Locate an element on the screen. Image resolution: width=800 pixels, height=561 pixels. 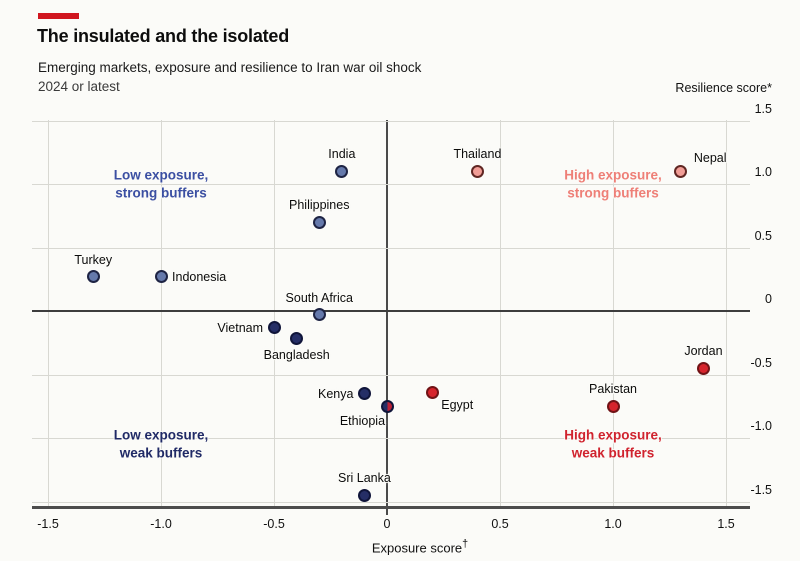
quadrant-label: High exposure, strong buffers is located at coordinates (613, 184).